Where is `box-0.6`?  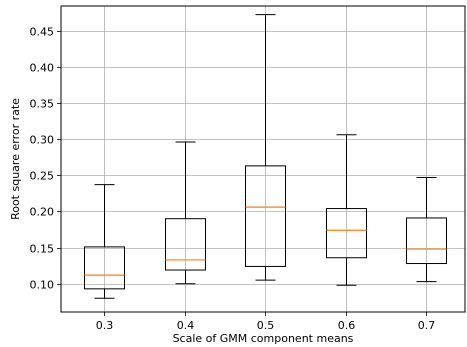 box-0.6 is located at coordinates (346, 210).